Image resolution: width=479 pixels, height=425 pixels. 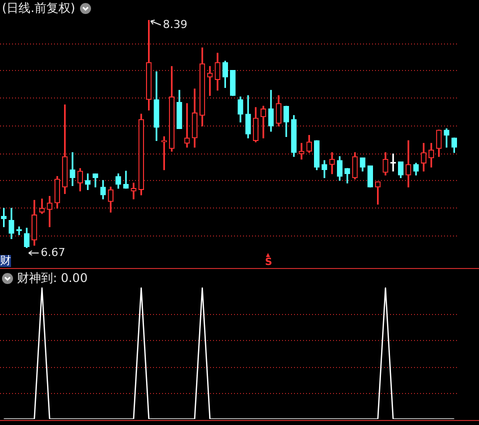 I want to click on text: 财, so click(x=5, y=260).